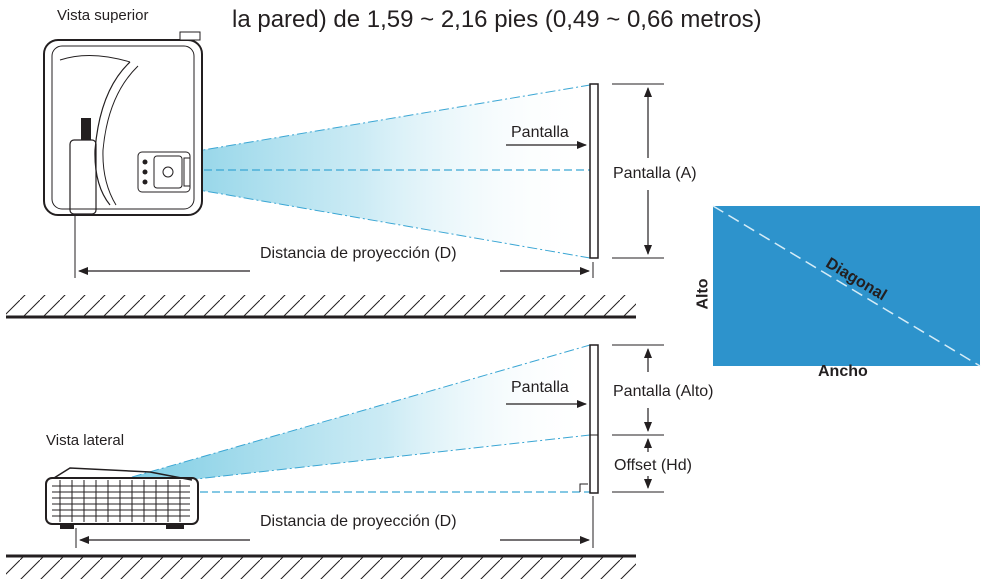 This screenshot has width=984, height=579. I want to click on top-ground-hatch, so click(321, 306).